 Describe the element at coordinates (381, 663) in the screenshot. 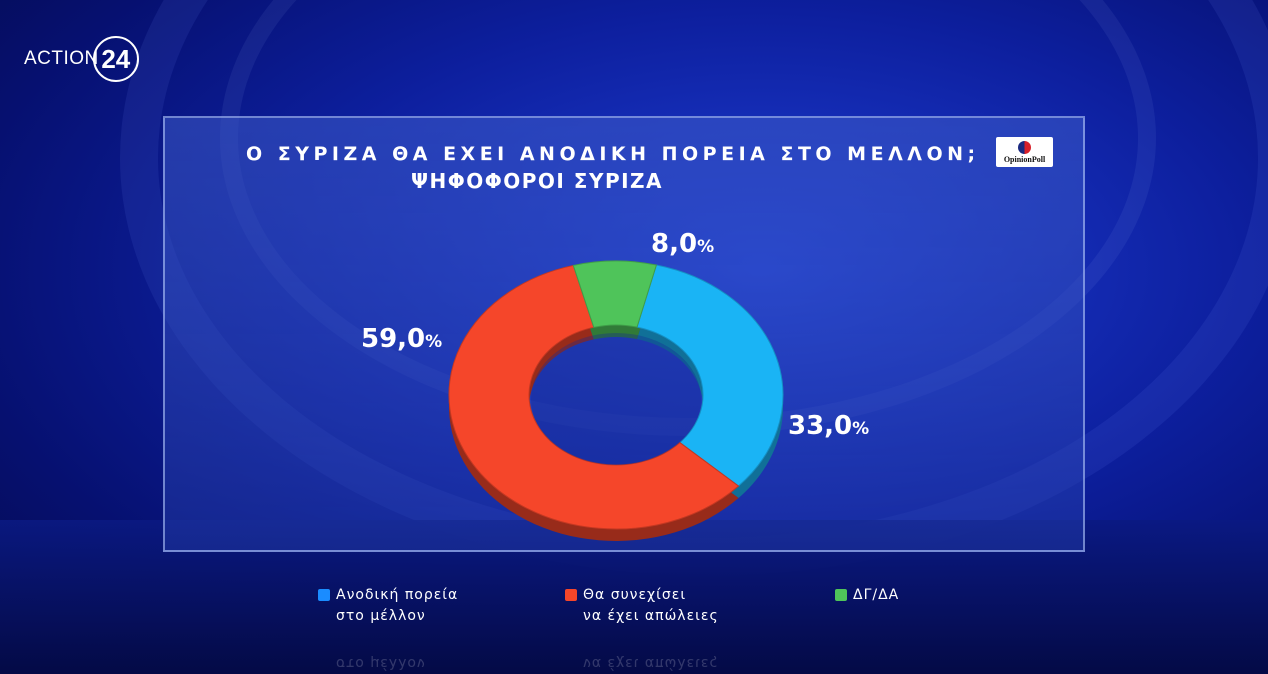

I see `legend-reflection-text-0-1: στο μέλλον` at that location.